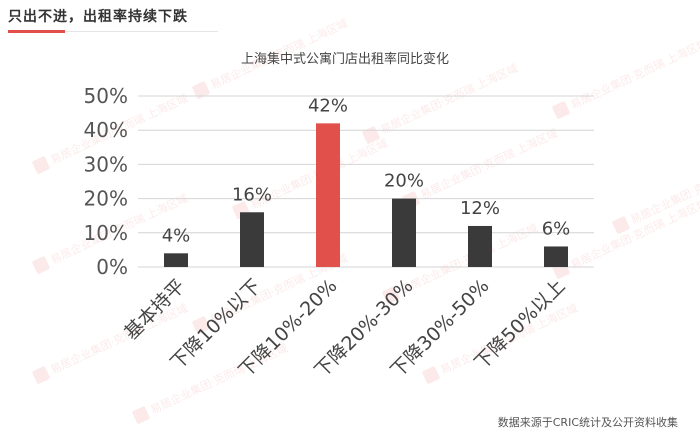 The height and width of the screenshot is (436, 700). Describe the element at coordinates (106, 199) in the screenshot. I see `y-tick-label: 20%` at that location.